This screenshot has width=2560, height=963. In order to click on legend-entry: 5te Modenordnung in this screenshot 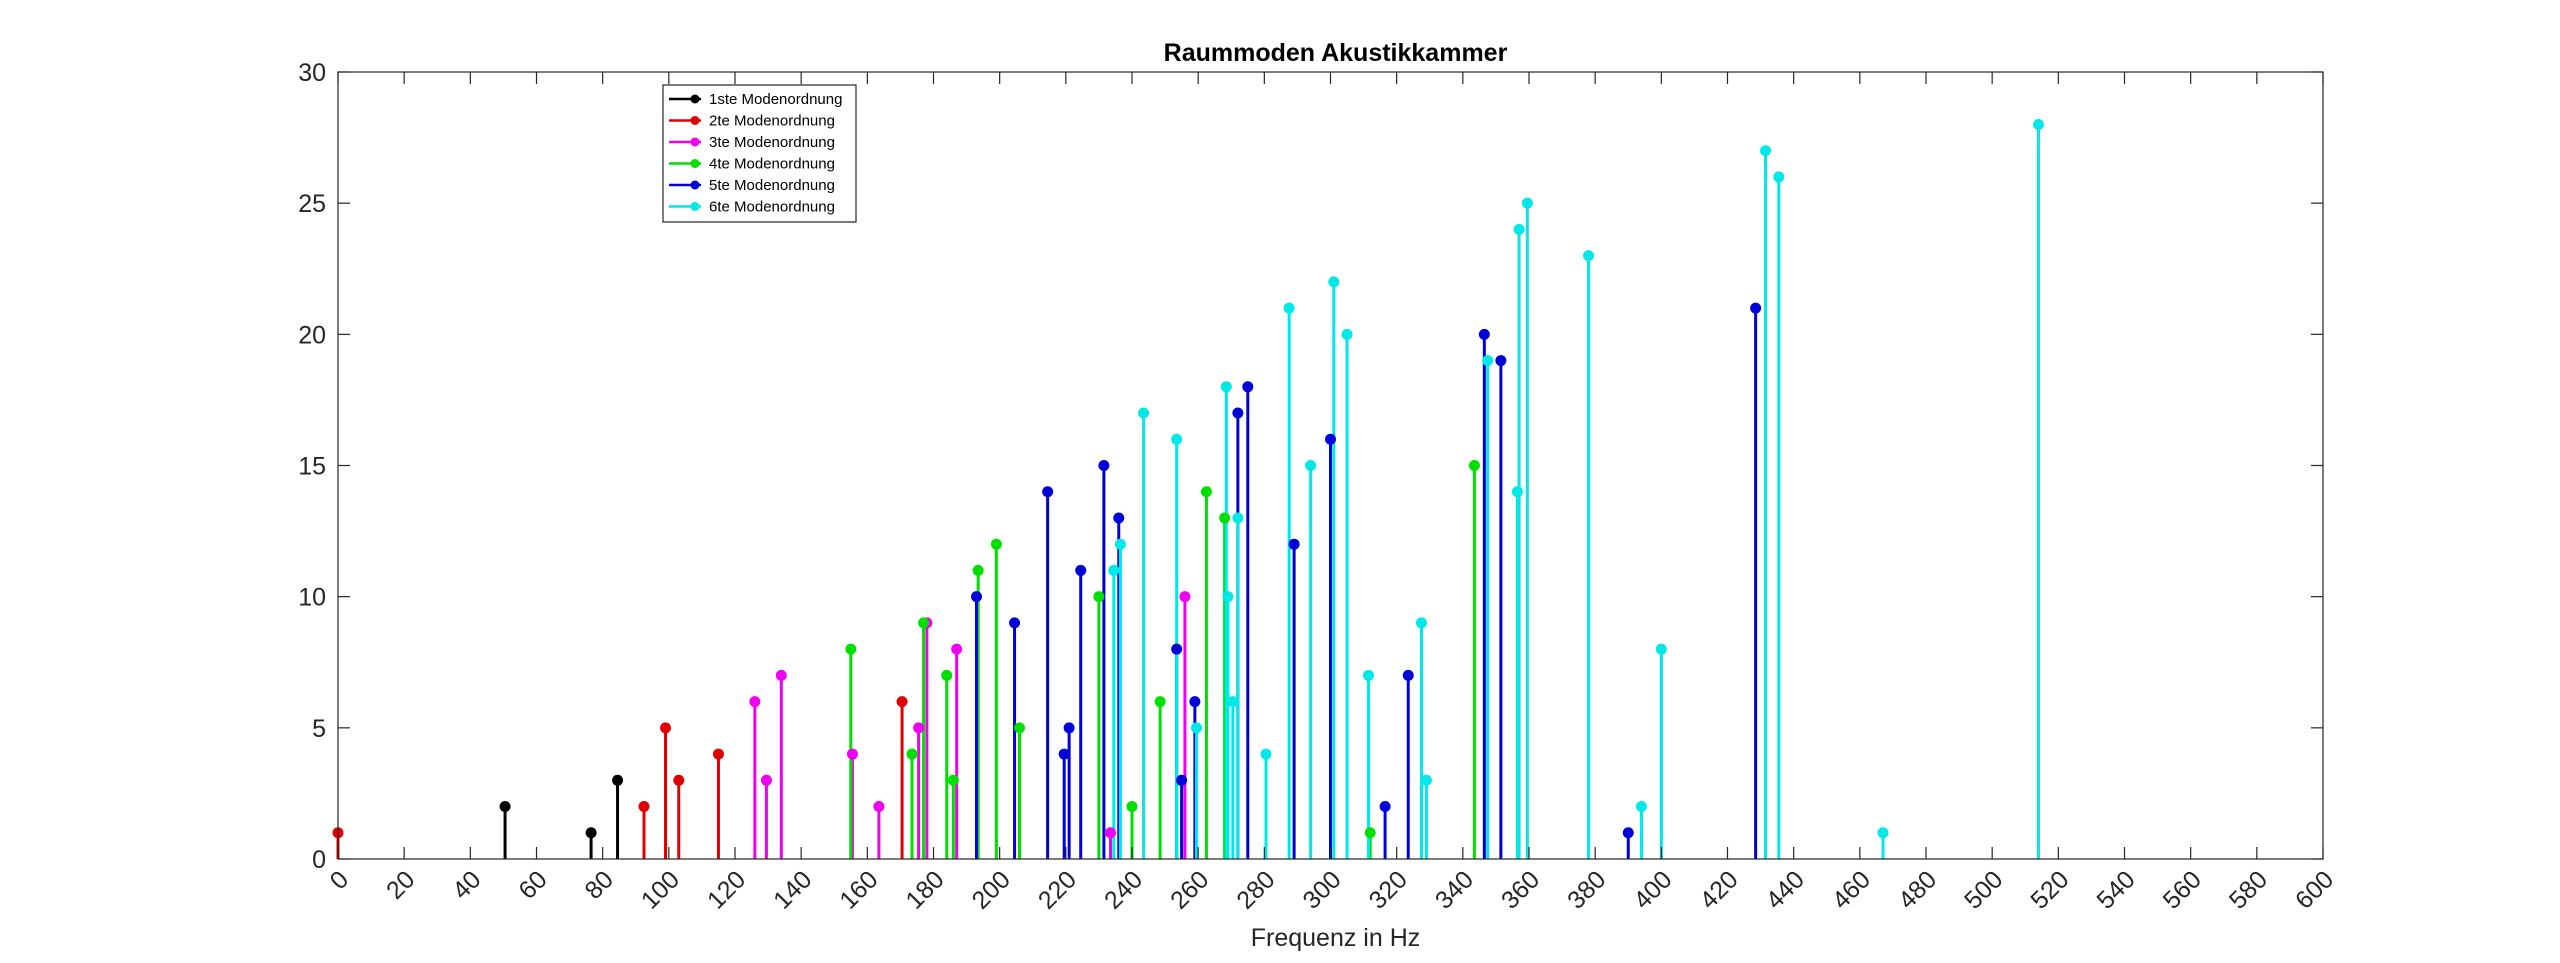, I will do `click(772, 185)`.